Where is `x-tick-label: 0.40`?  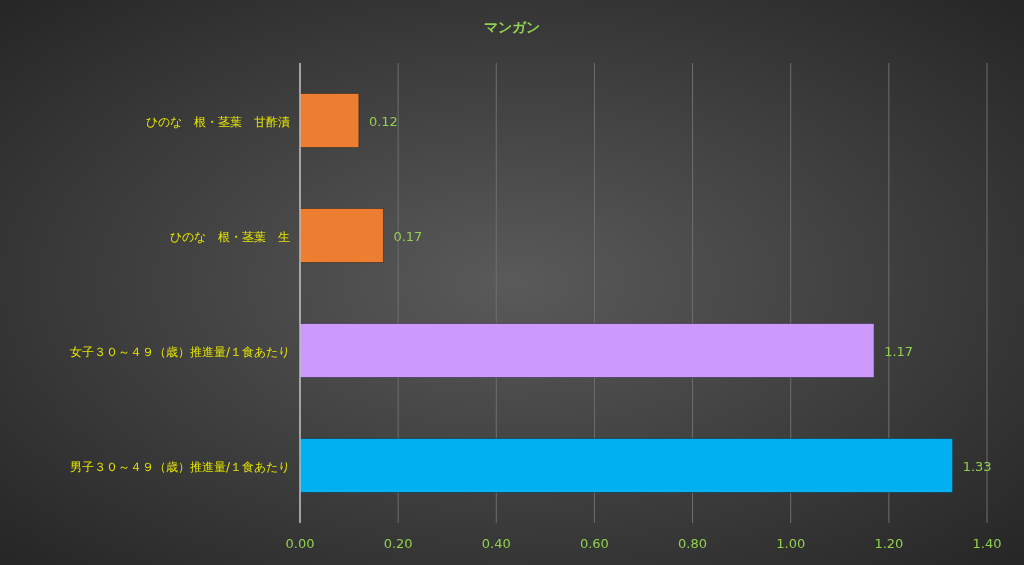 x-tick-label: 0.40 is located at coordinates (496, 543).